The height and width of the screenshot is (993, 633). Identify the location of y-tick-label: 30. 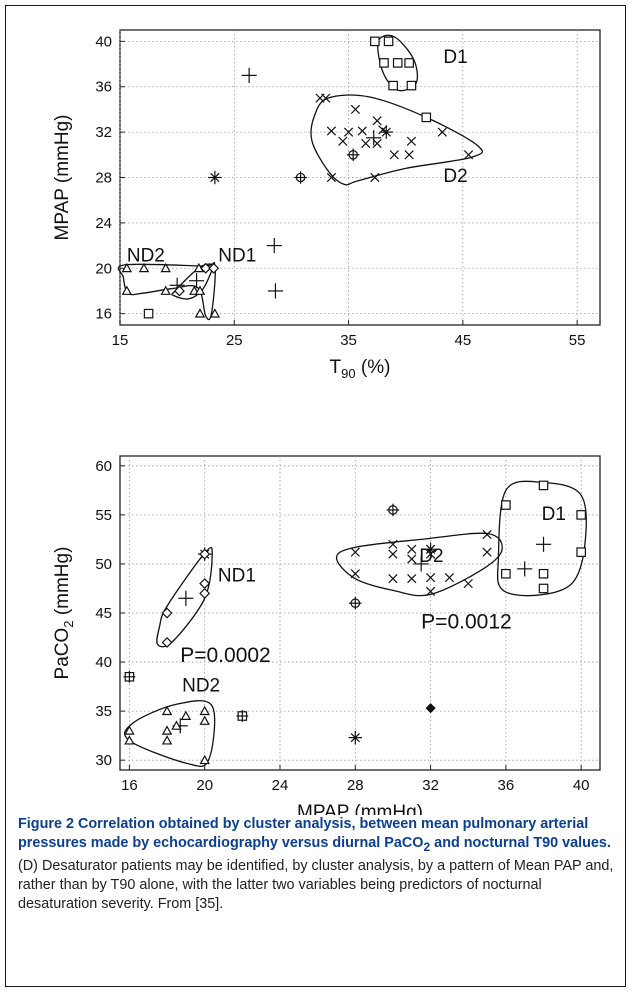
(103, 760).